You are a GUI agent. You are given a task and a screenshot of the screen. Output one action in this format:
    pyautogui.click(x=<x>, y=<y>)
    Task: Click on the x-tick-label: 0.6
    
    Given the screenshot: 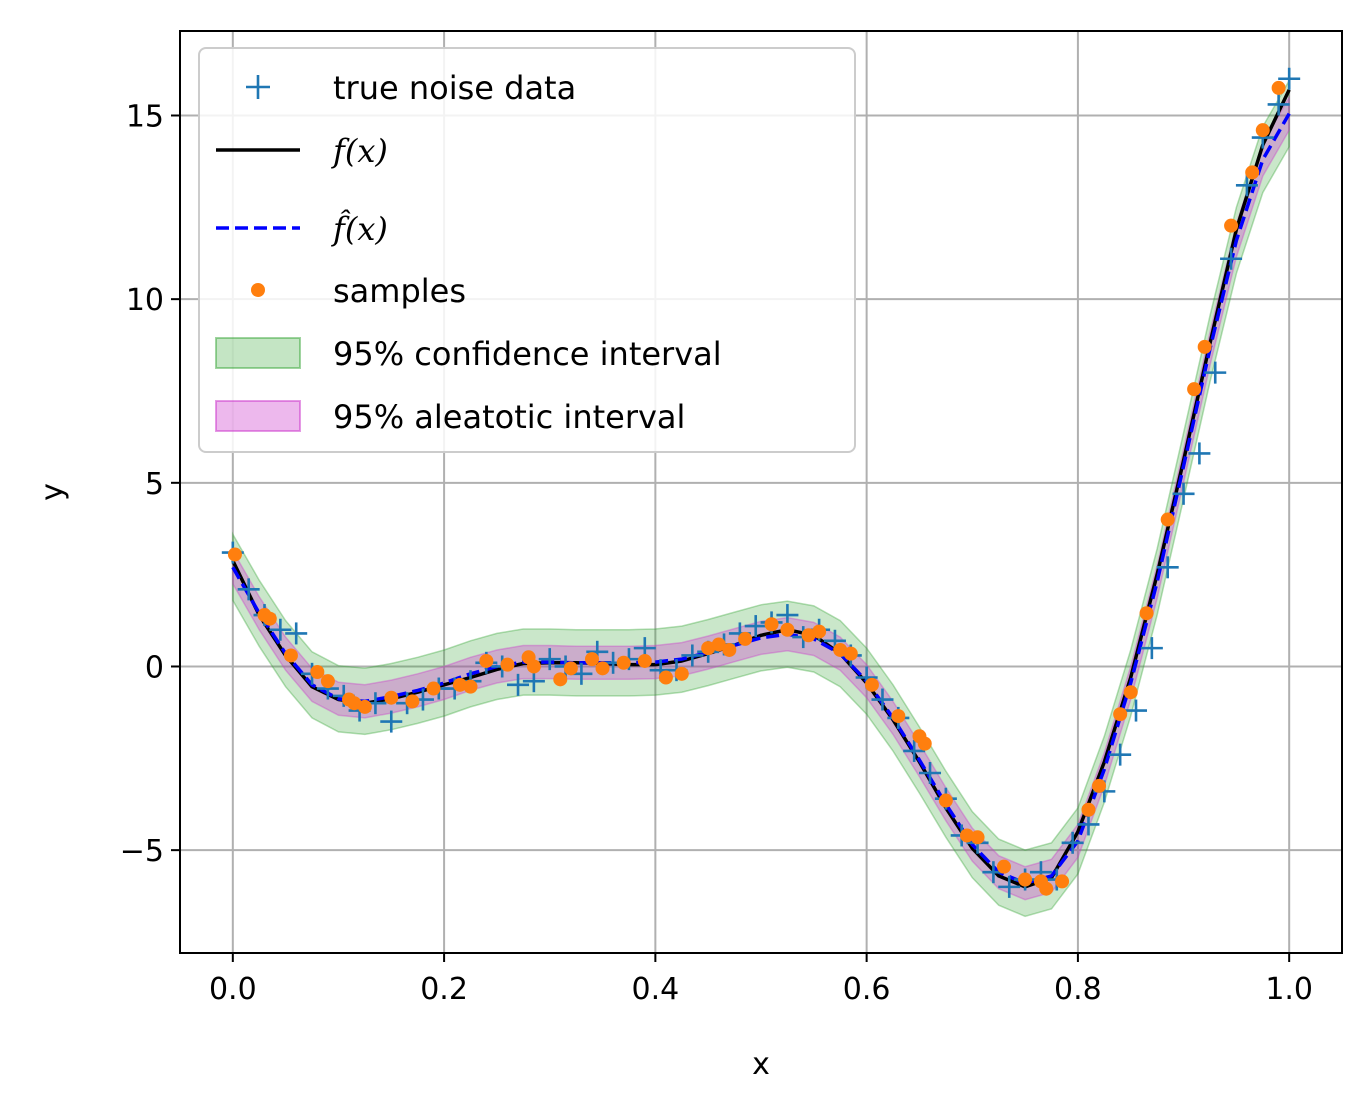 What is the action you would take?
    pyautogui.click(x=867, y=989)
    